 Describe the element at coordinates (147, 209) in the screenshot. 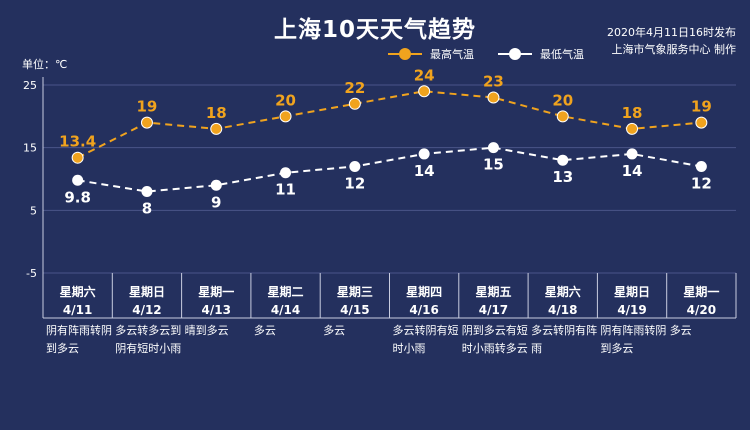

I see `data-label-low: 8` at that location.